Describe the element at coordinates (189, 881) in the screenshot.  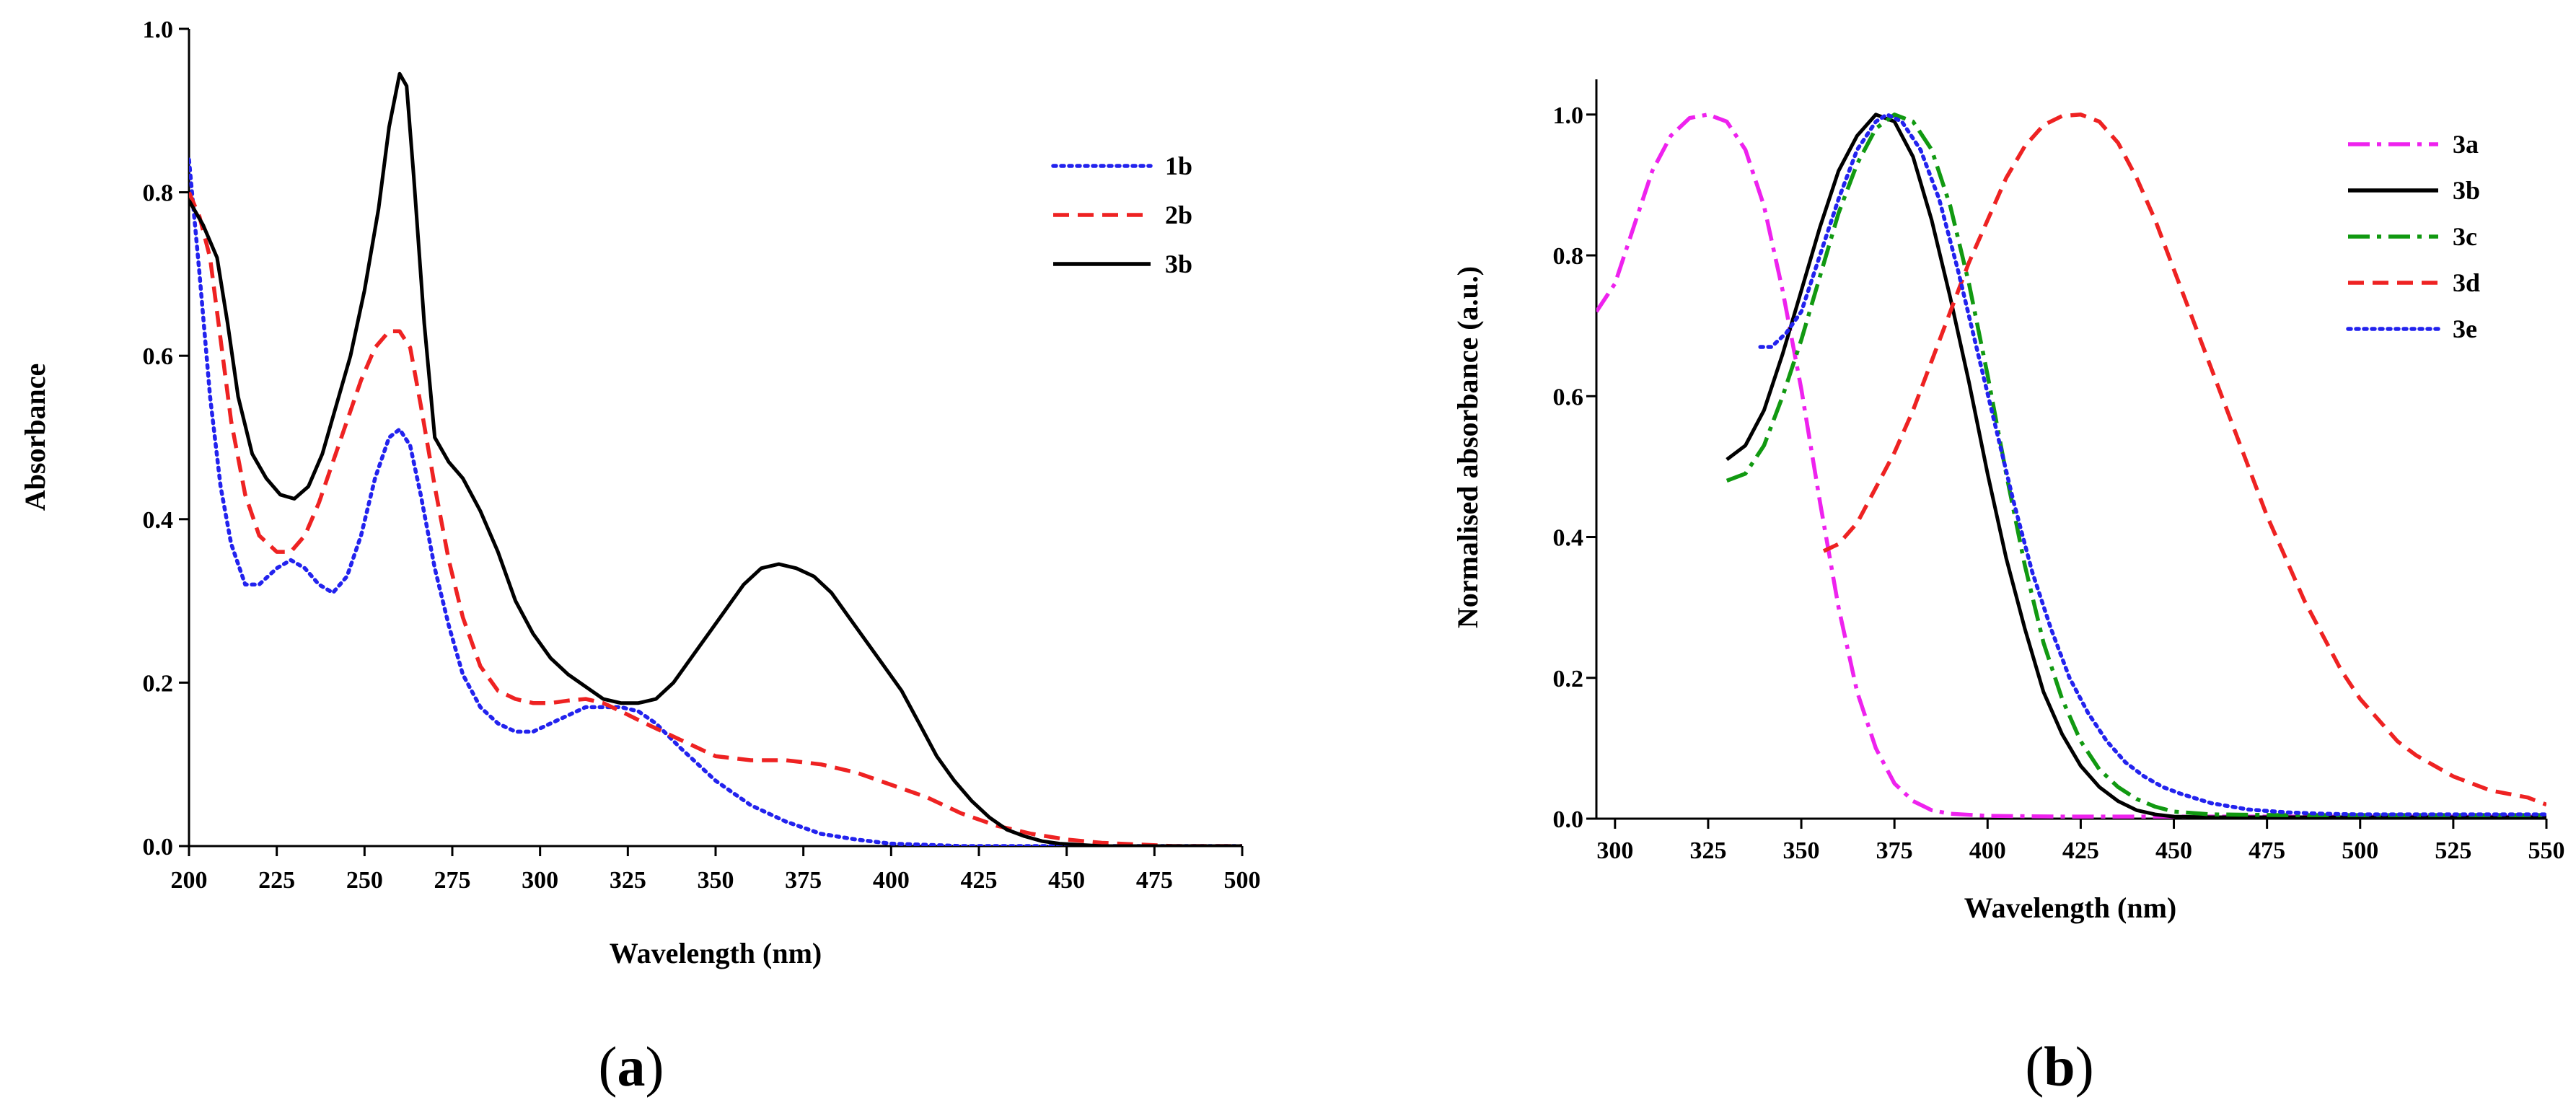
I see `x-tick-label: 200` at that location.